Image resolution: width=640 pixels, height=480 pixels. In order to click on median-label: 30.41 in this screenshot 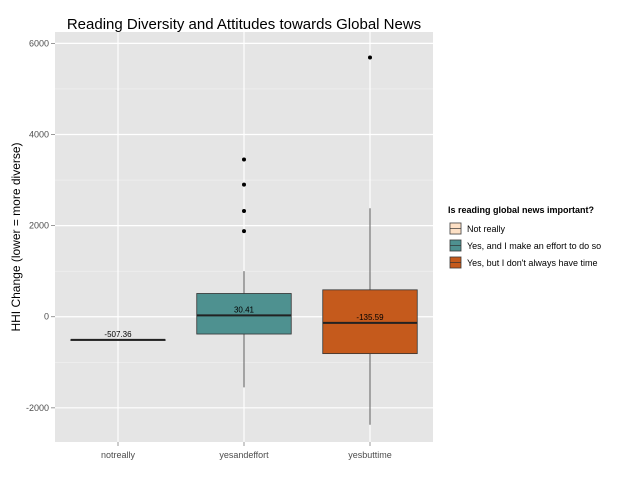, I will do `click(244, 309)`.